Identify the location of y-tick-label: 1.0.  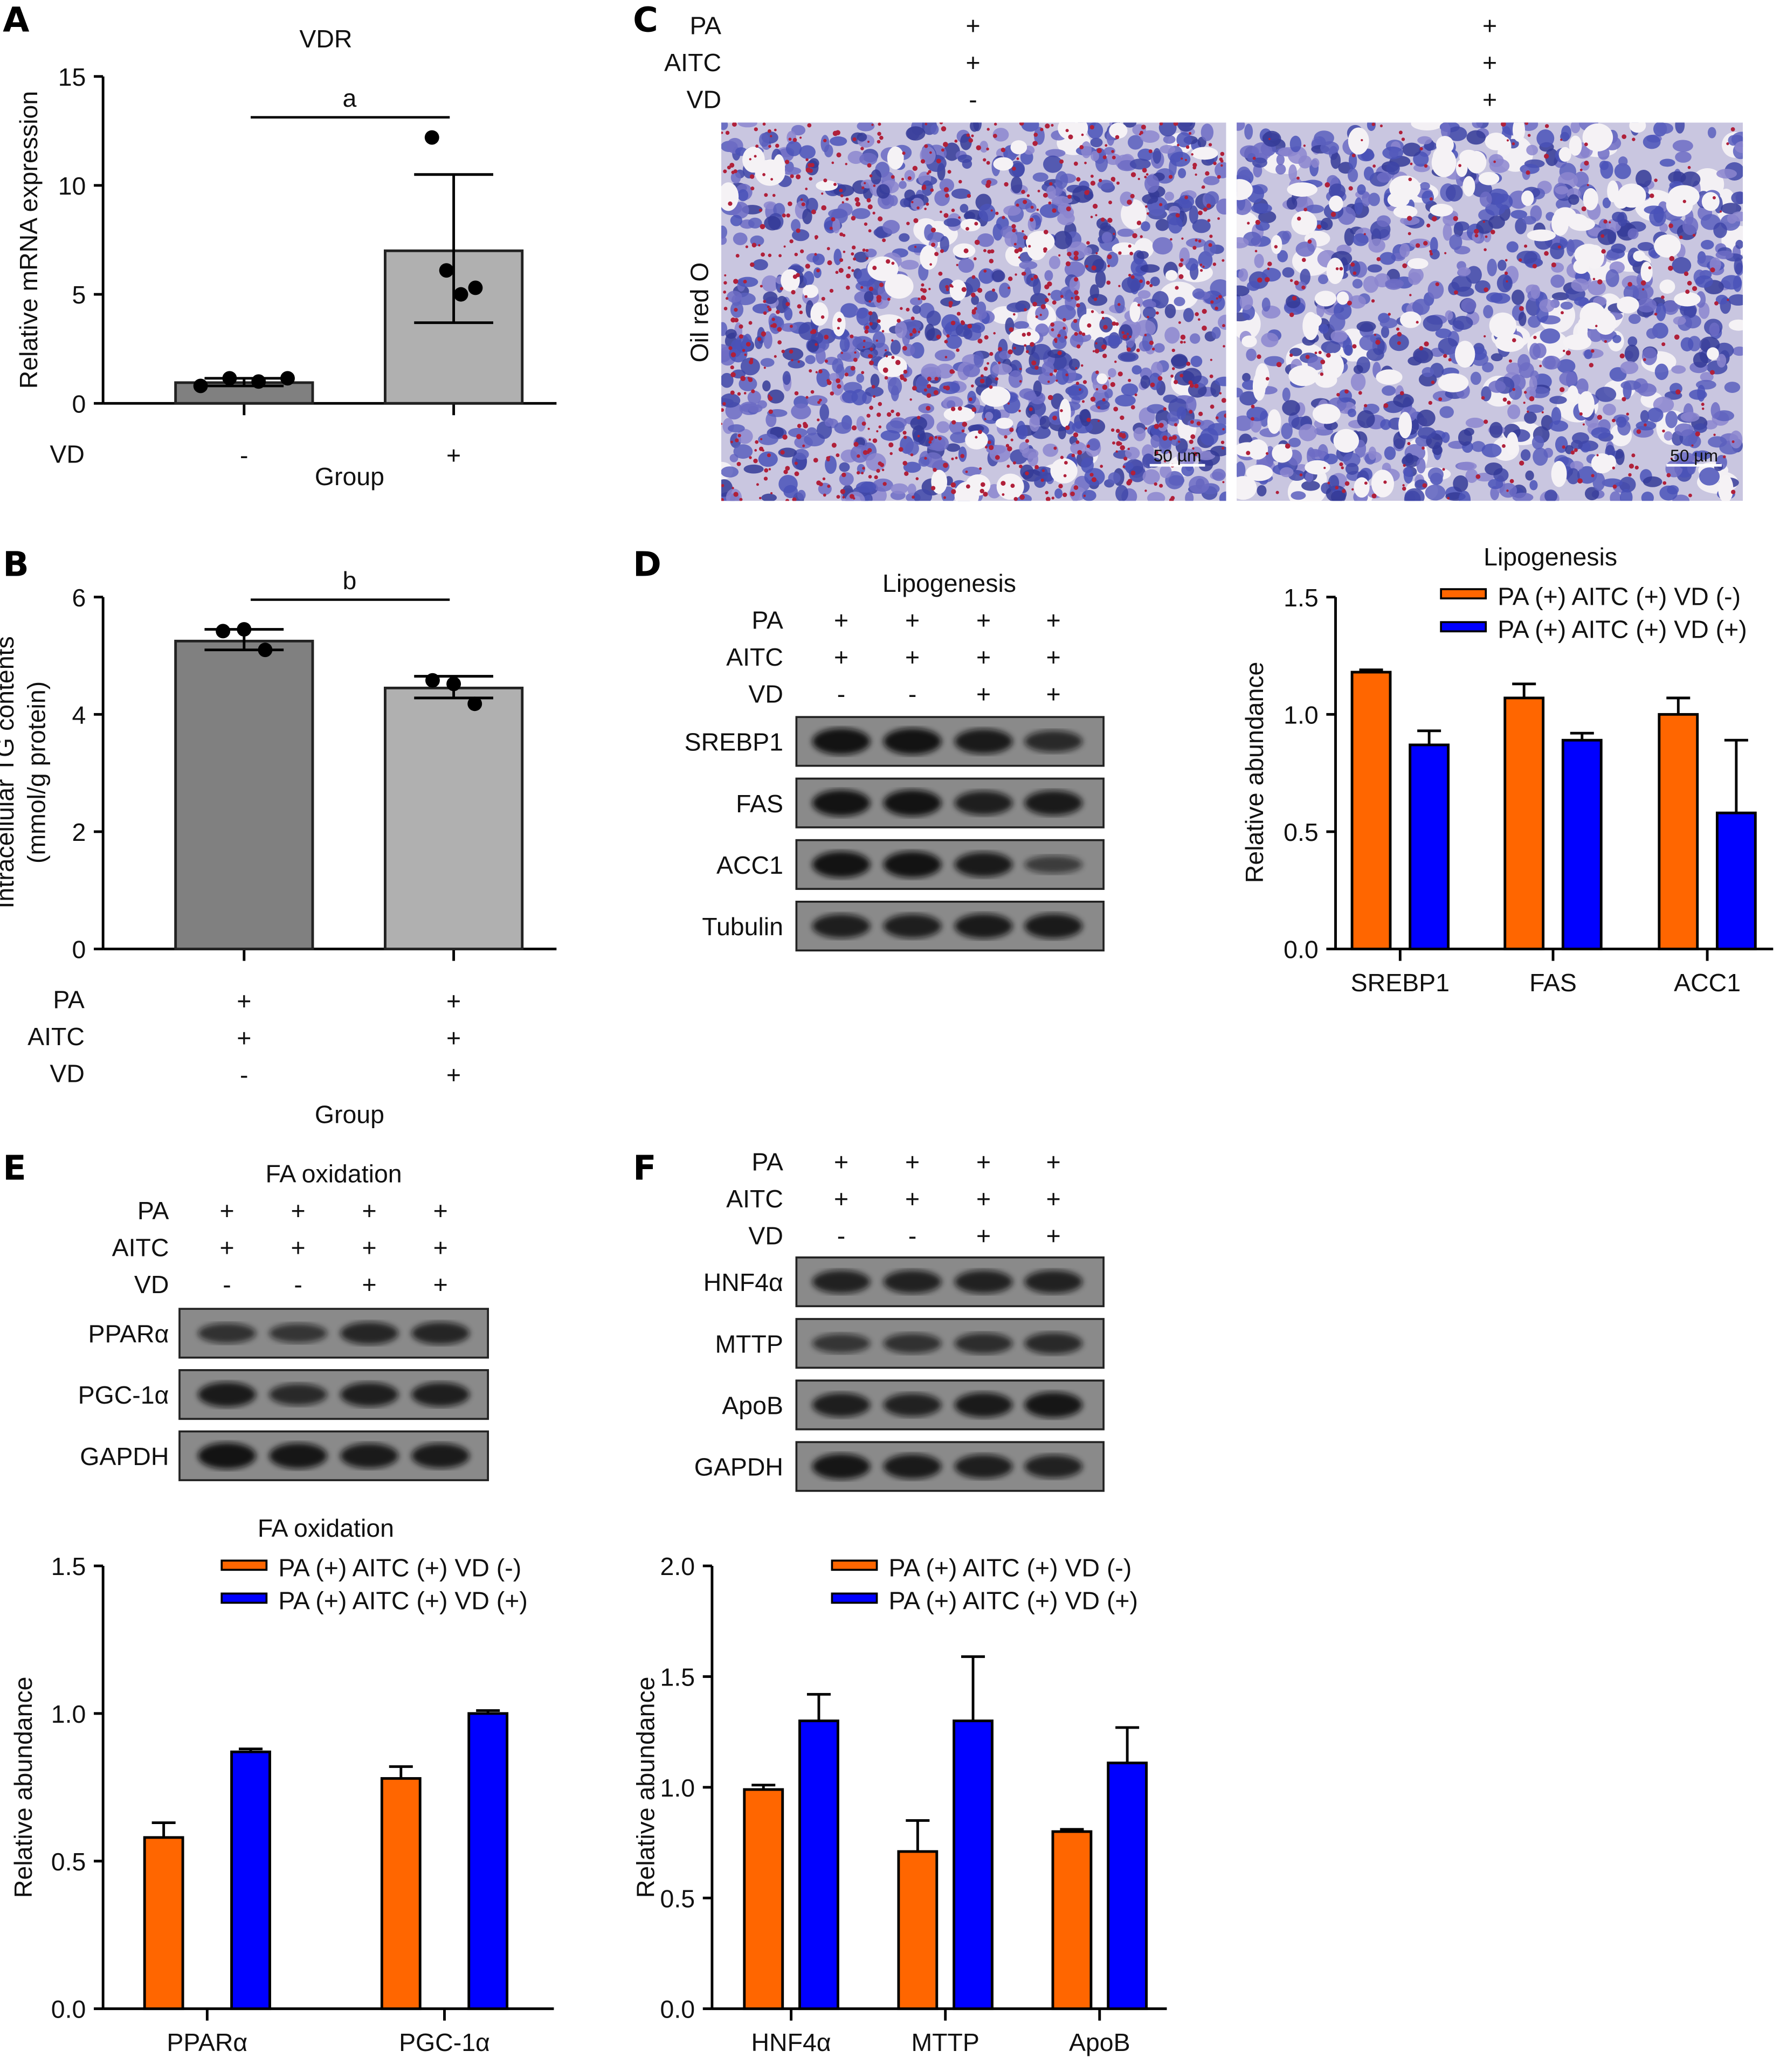
(68, 1714).